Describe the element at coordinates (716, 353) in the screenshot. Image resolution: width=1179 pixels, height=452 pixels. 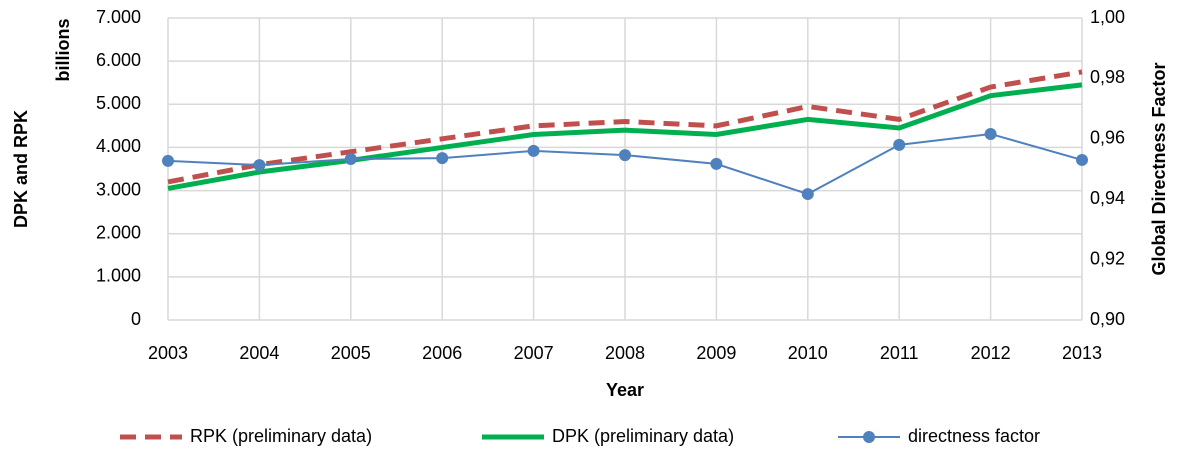
I see `x-tick-label: 2009` at that location.